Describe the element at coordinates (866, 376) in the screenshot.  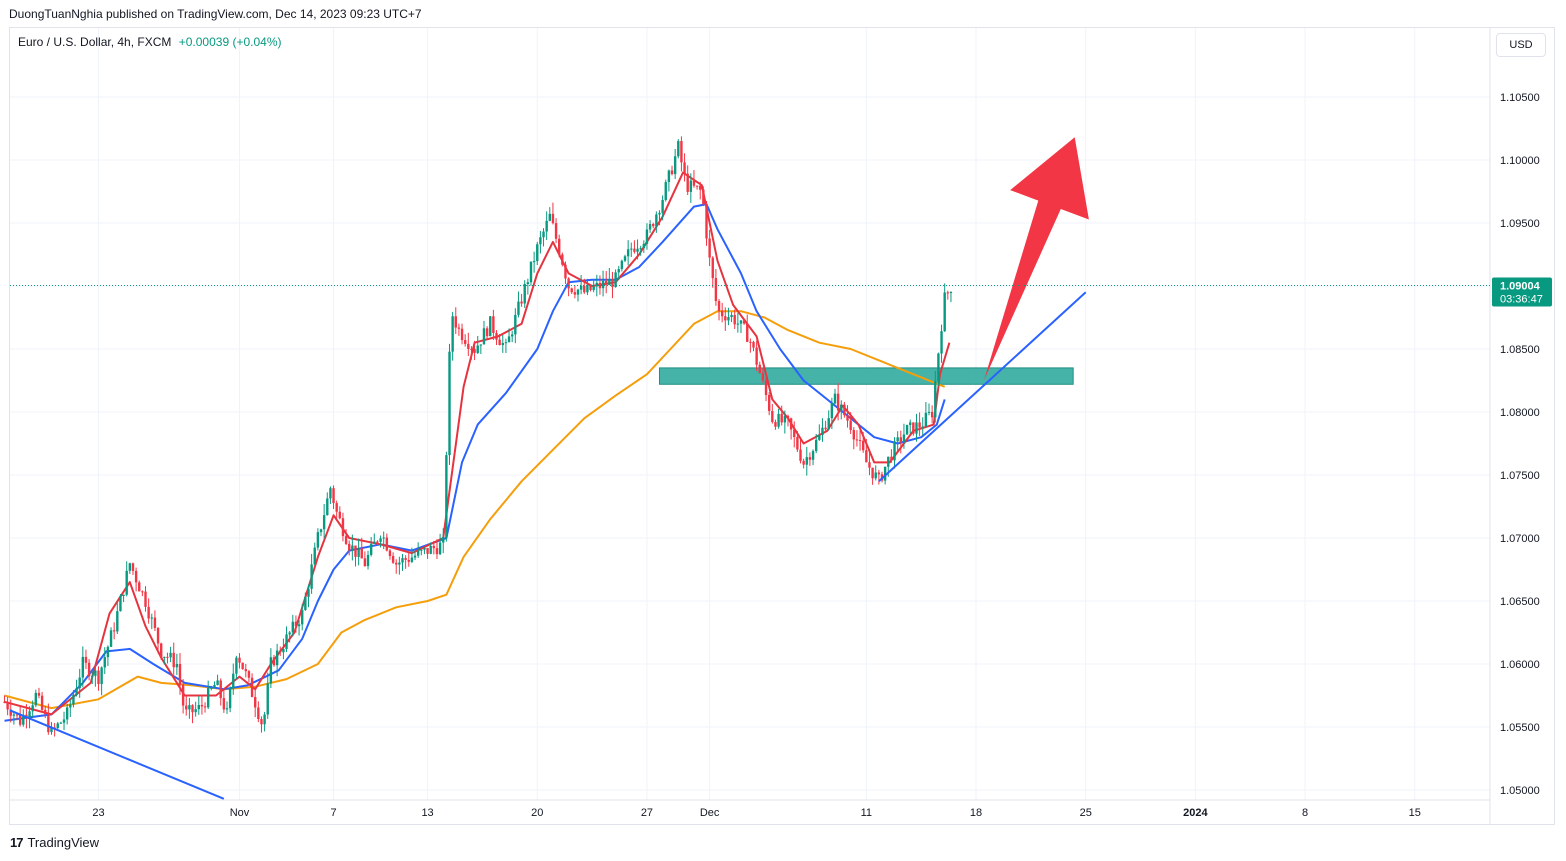
I see `support-zone-layer` at that location.